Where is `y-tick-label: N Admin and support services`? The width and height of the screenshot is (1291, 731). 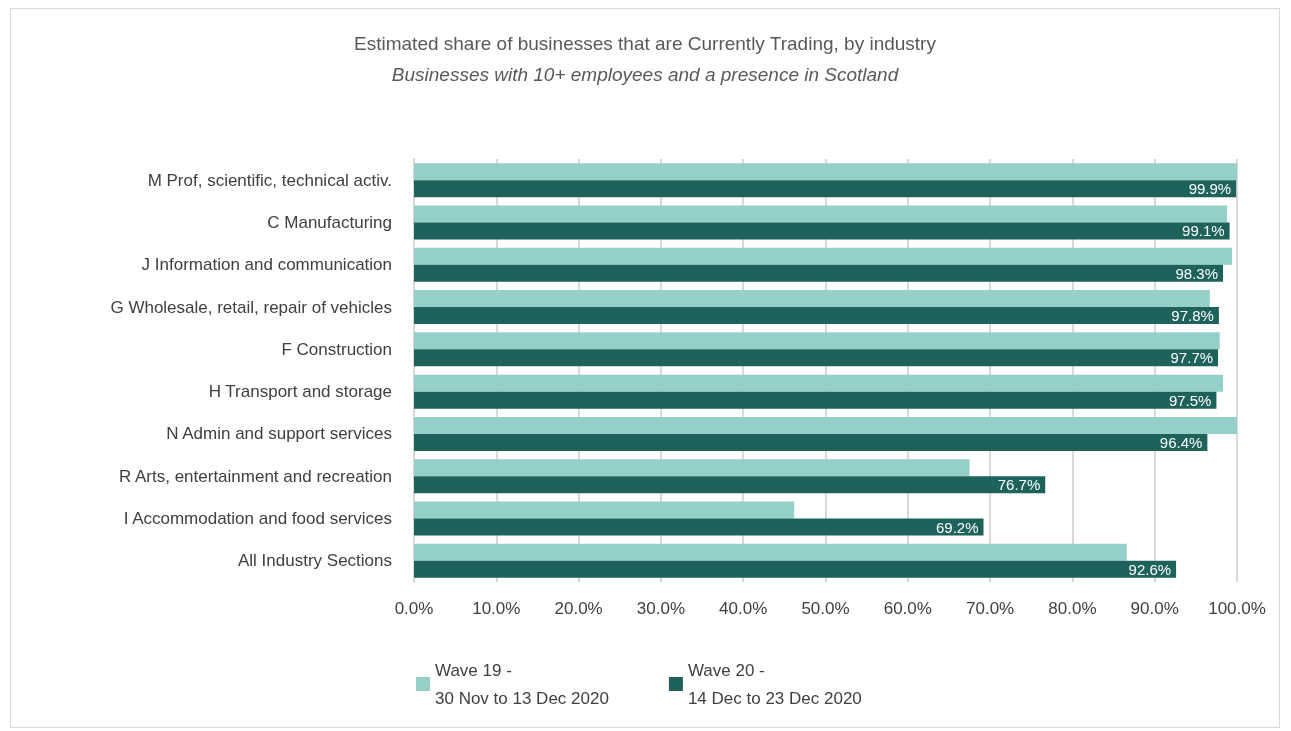
y-tick-label: N Admin and support services is located at coordinates (279, 434).